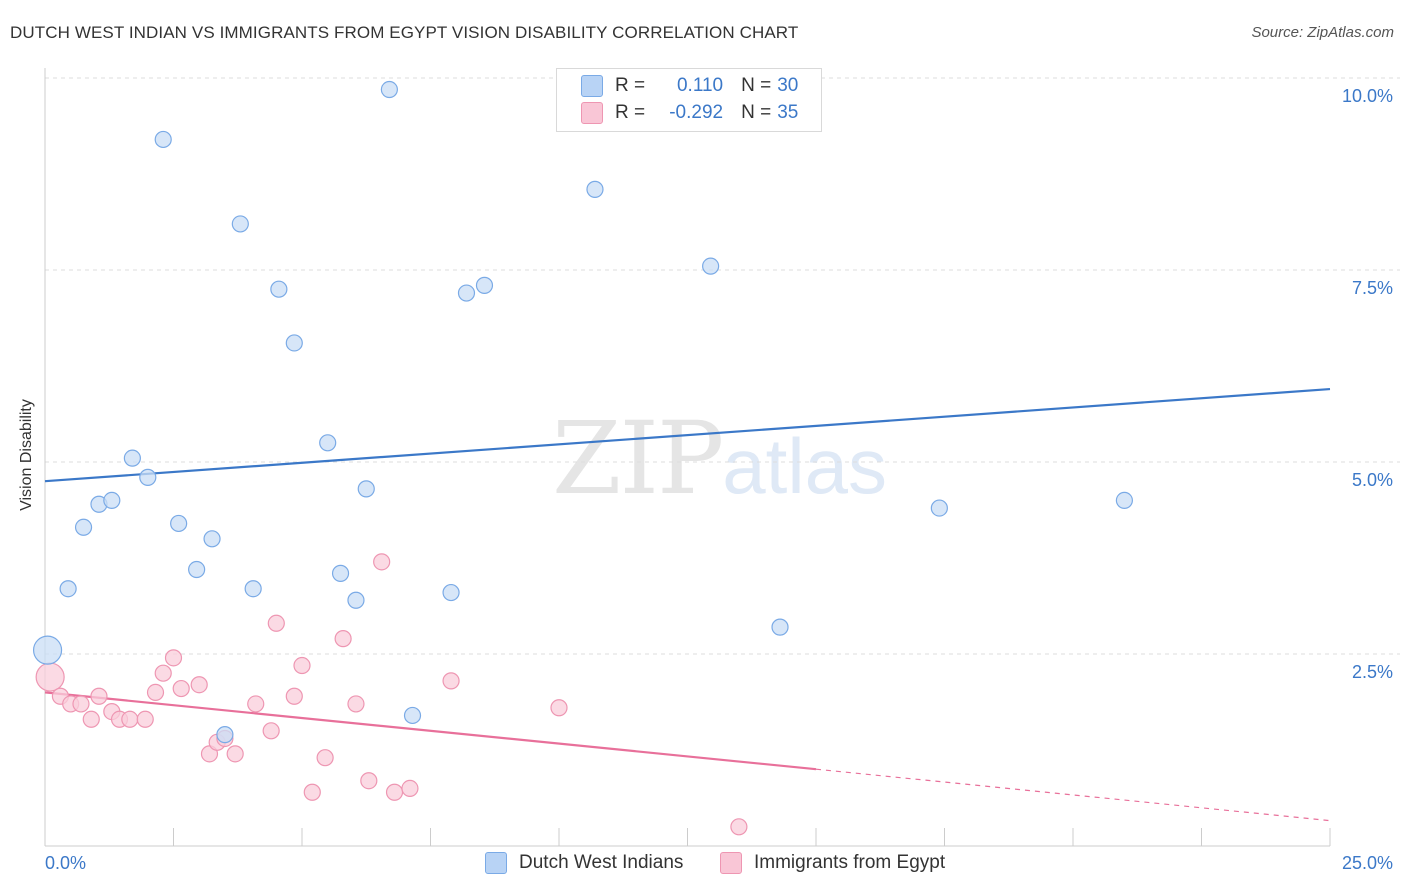 The image size is (1406, 892). I want to click on legend-row-dutch-west-indians: R = 0.110 N = 30, so click(689, 86).